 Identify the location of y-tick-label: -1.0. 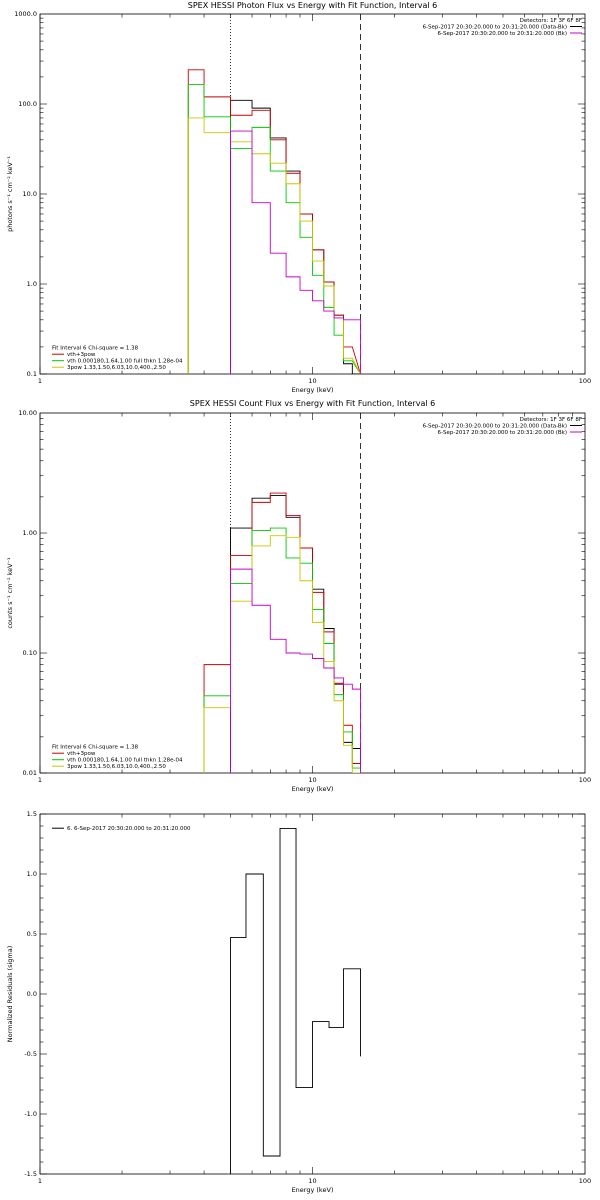
(30, 1114).